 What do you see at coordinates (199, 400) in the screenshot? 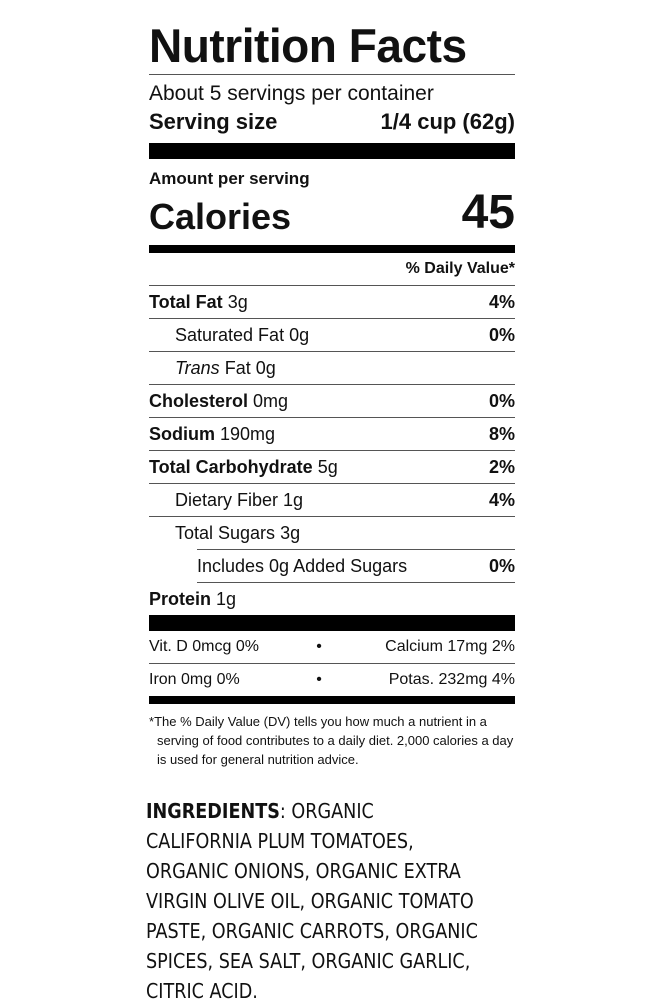
I see `nutrient-name: Cholesterol` at bounding box center [199, 400].